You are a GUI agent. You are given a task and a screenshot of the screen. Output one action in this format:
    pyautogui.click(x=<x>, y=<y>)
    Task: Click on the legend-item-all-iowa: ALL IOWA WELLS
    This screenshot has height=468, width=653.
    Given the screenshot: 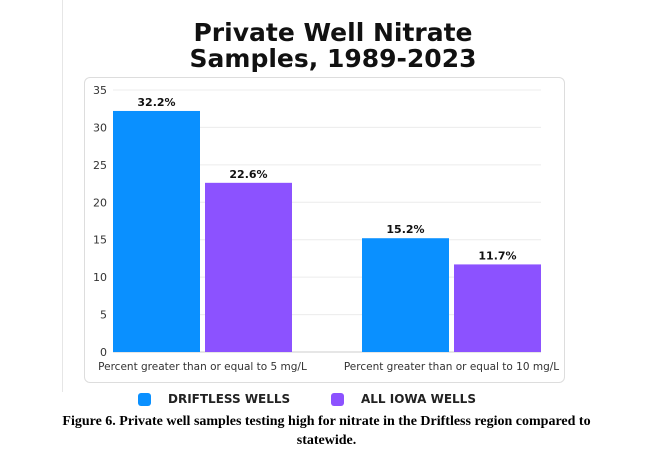 What is the action you would take?
    pyautogui.click(x=403, y=399)
    